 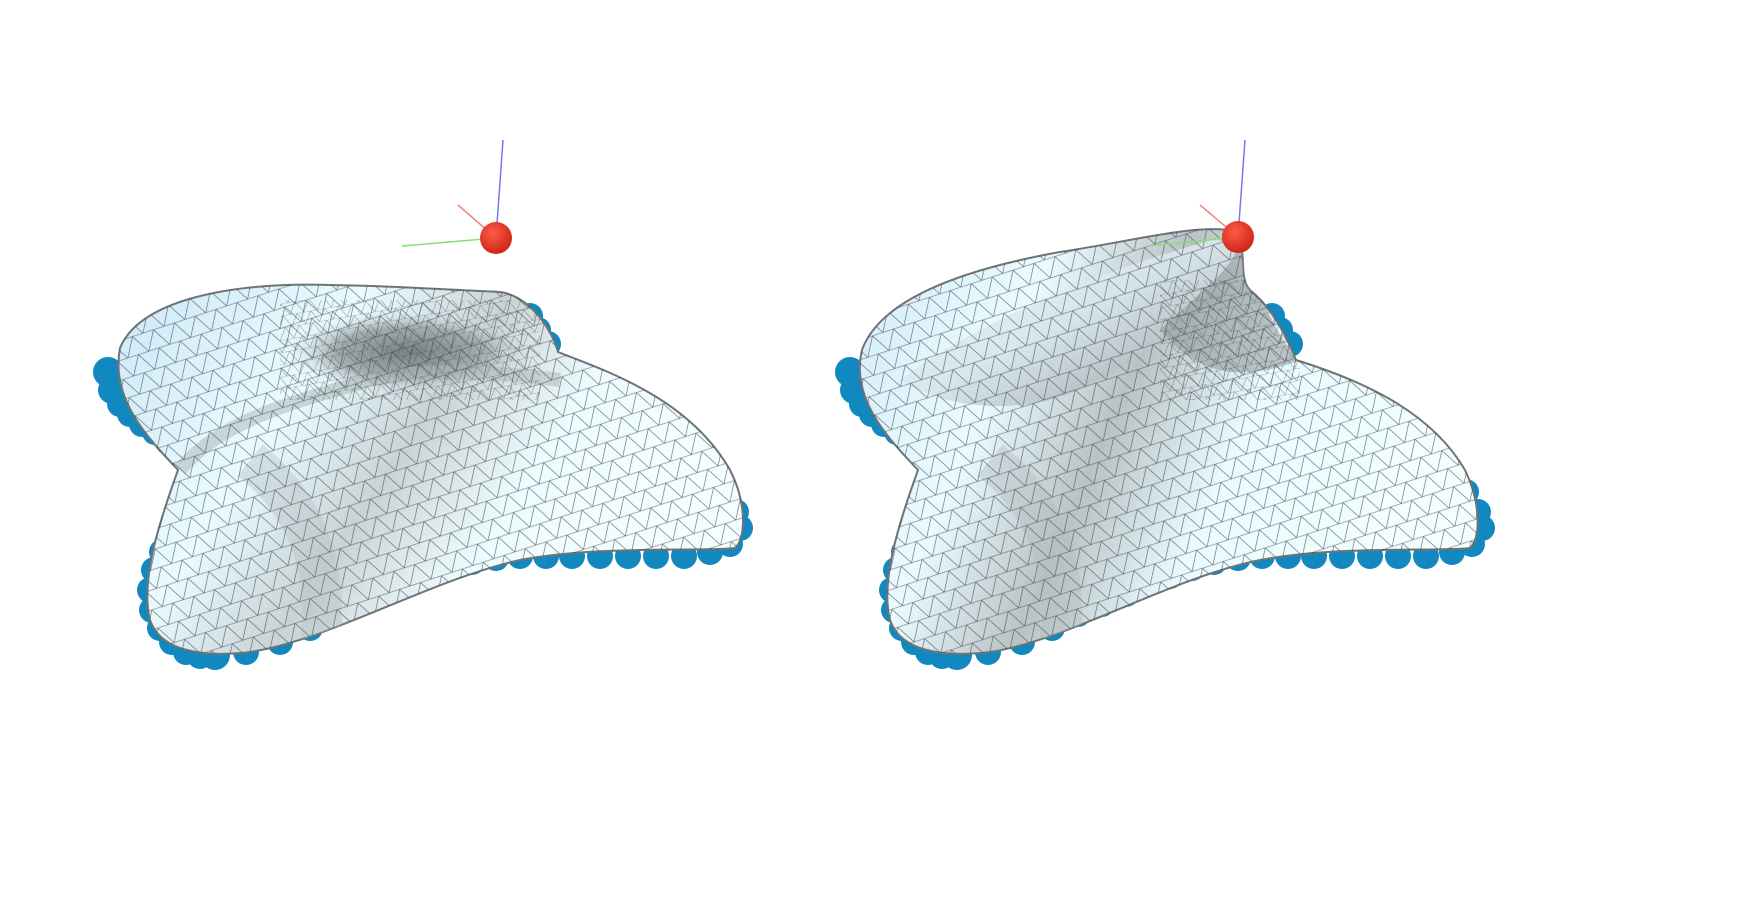 What do you see at coordinates (1200, 196) in the screenshot?
I see `right-handle` at bounding box center [1200, 196].